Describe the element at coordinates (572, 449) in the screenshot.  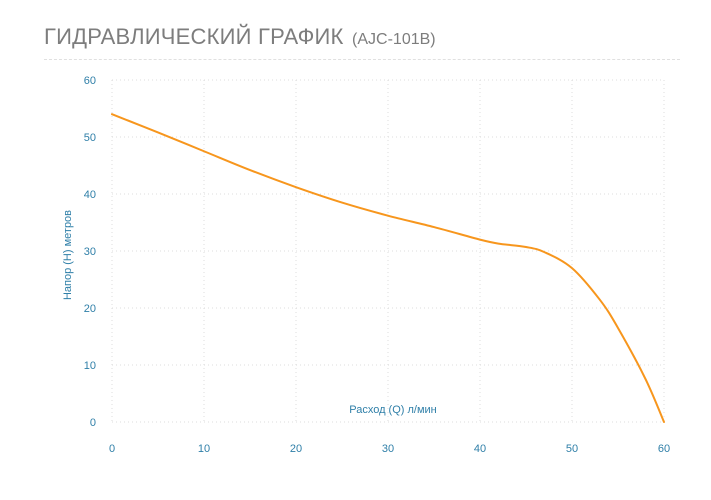
I see `x-tick-label: 50` at that location.